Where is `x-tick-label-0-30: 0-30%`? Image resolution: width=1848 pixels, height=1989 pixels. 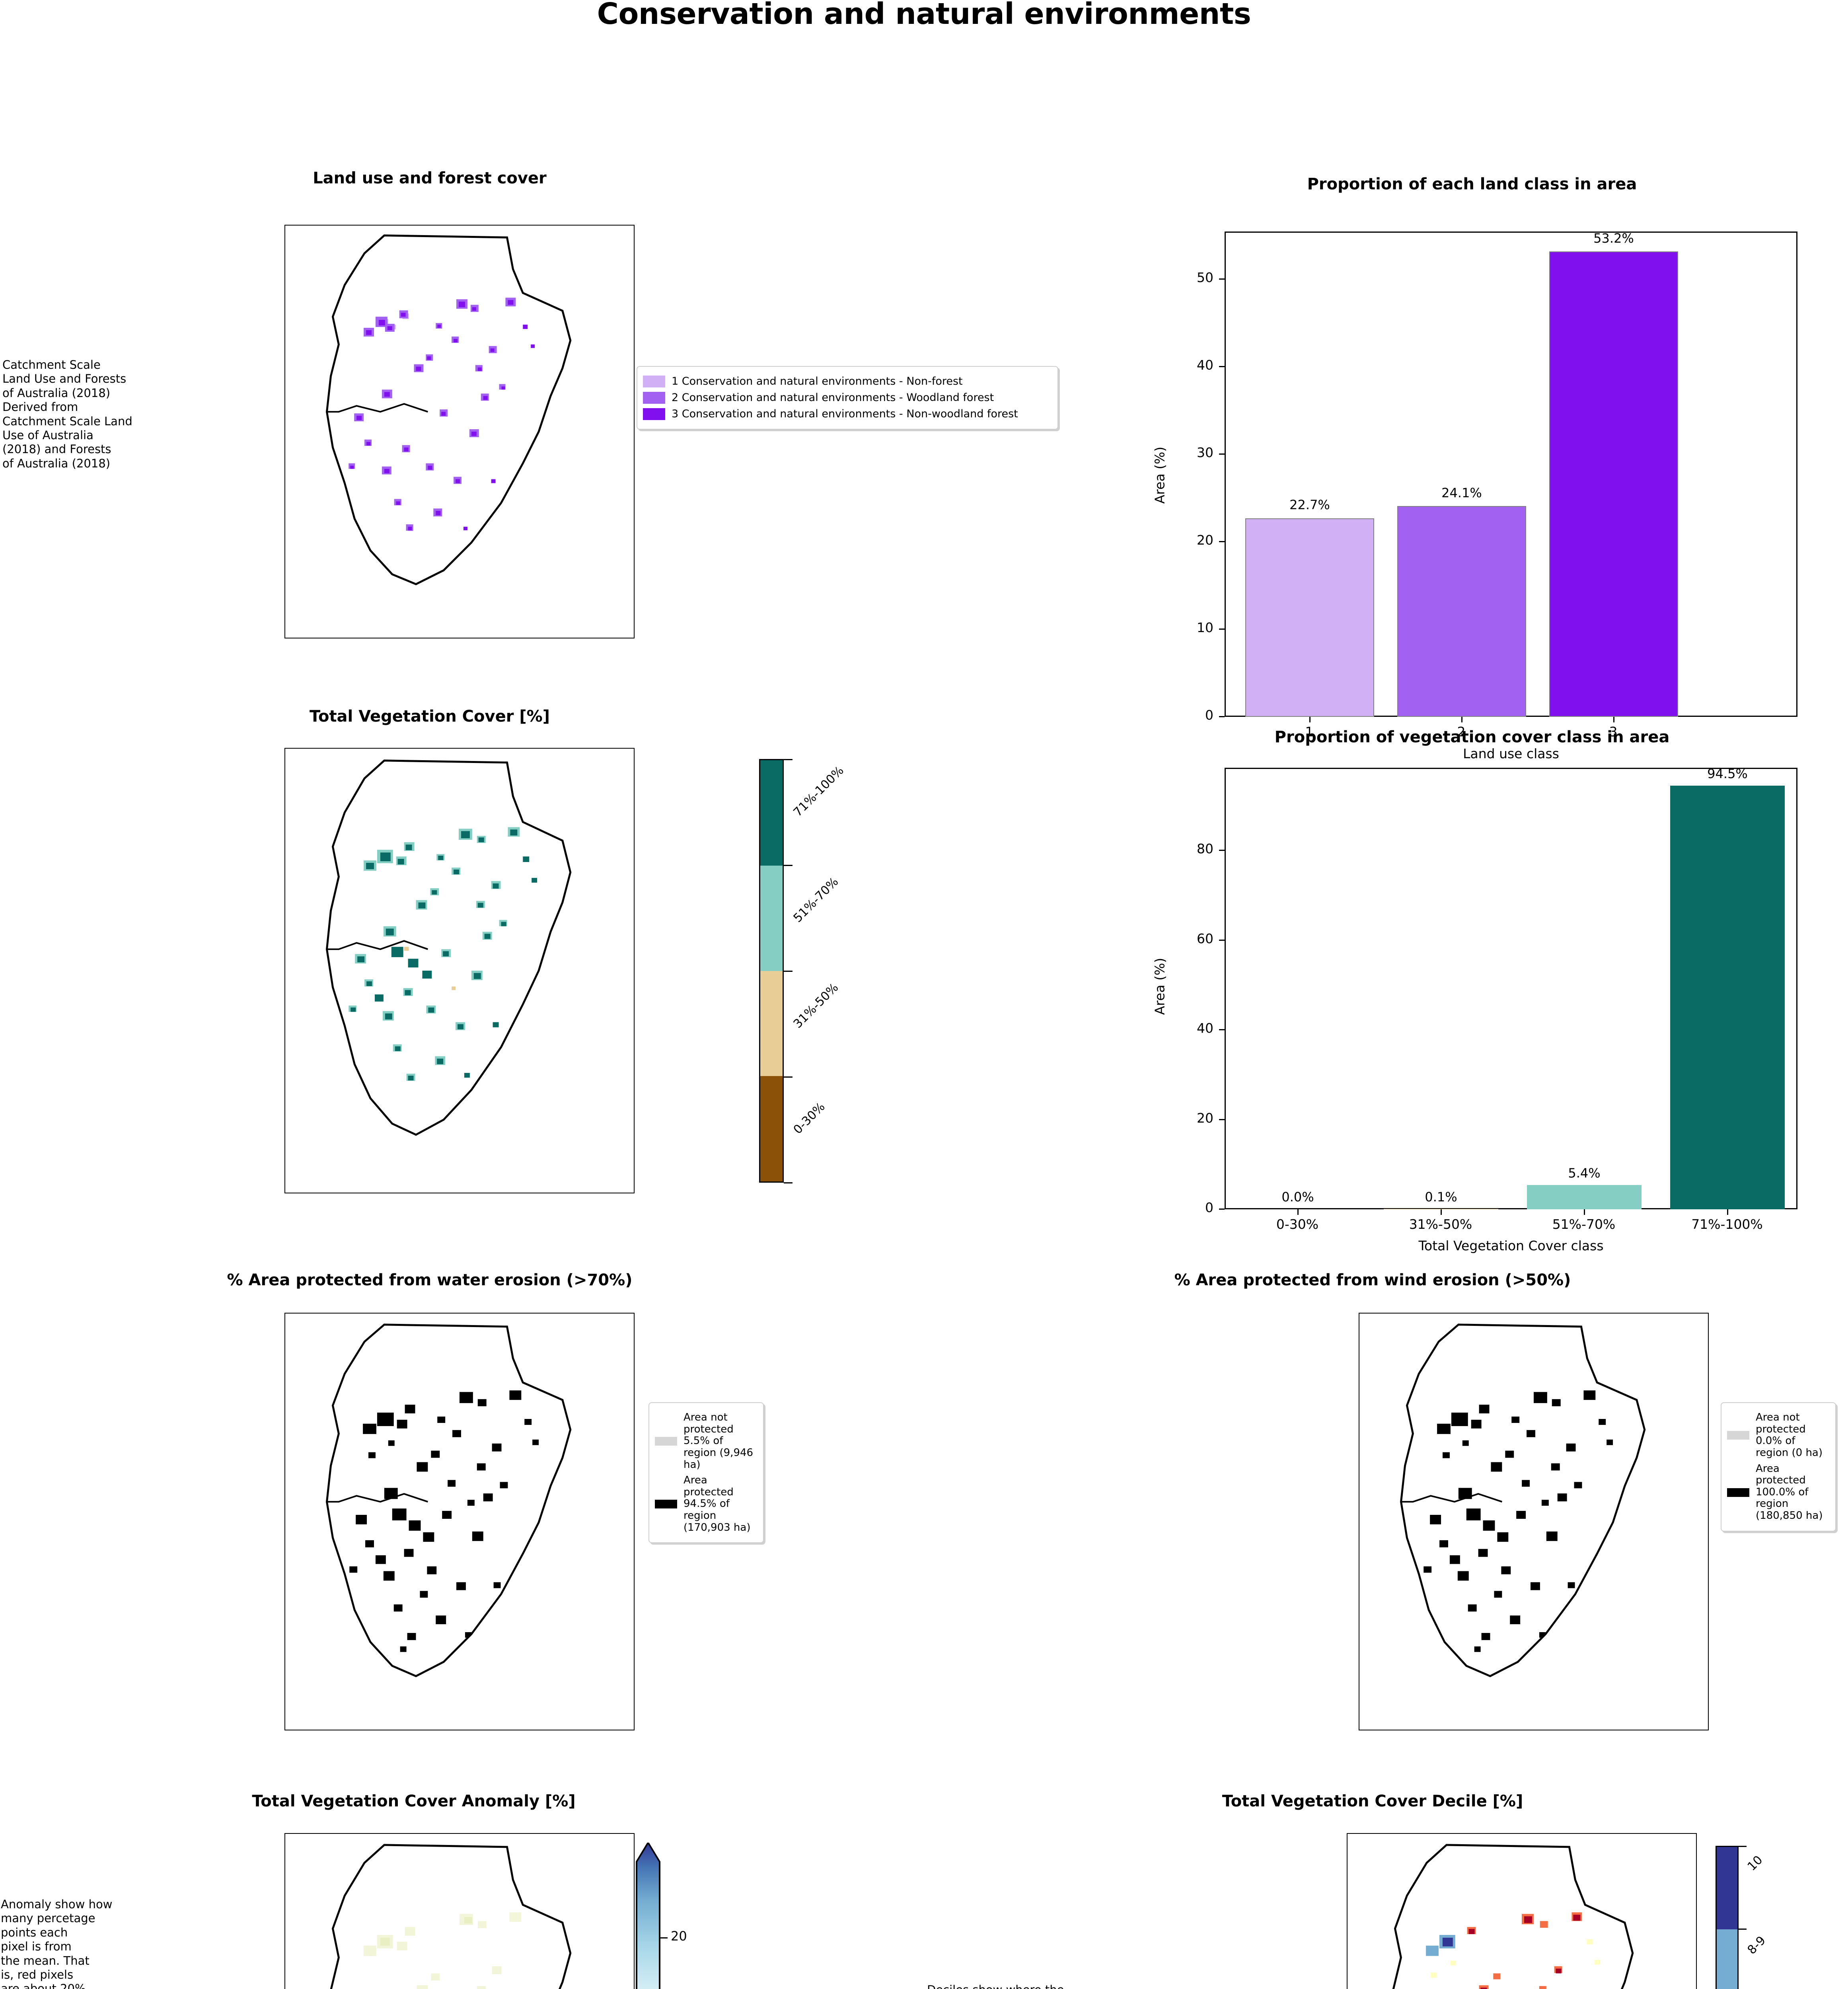 x-tick-label-0-30: 0-30% is located at coordinates (1298, 1224).